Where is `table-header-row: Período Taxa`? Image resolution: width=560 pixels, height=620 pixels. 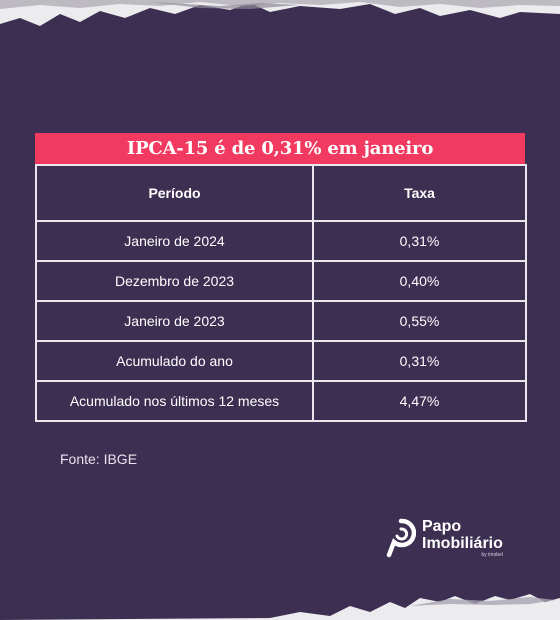 table-header-row: Período Taxa is located at coordinates (281, 193).